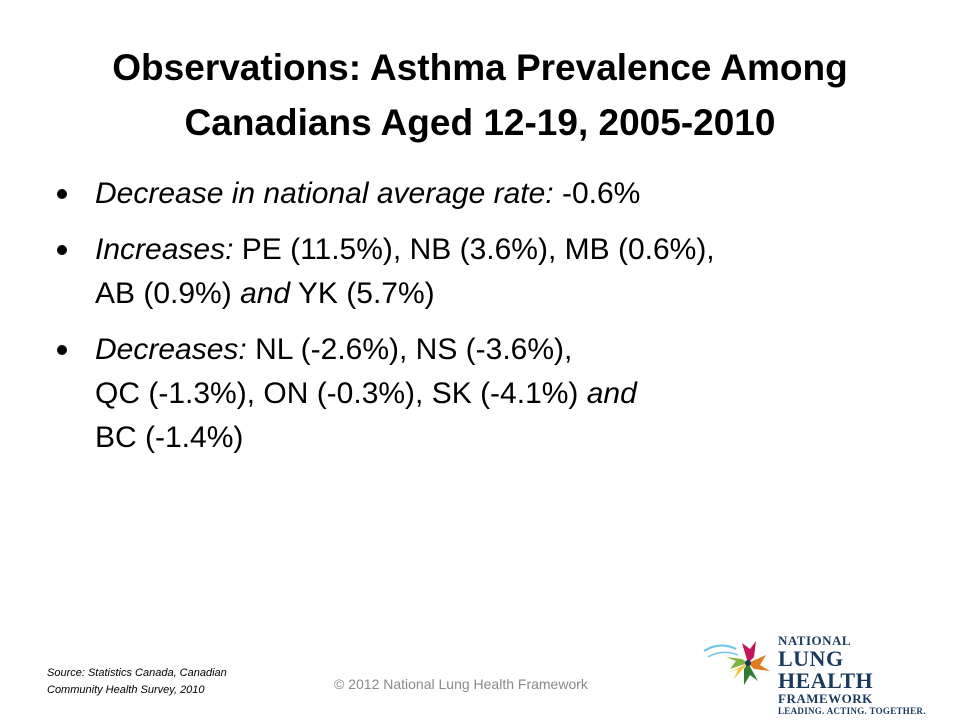 The image size is (960, 720). Describe the element at coordinates (175, 349) in the screenshot. I see `bullet-lead: Decreases:` at that location.